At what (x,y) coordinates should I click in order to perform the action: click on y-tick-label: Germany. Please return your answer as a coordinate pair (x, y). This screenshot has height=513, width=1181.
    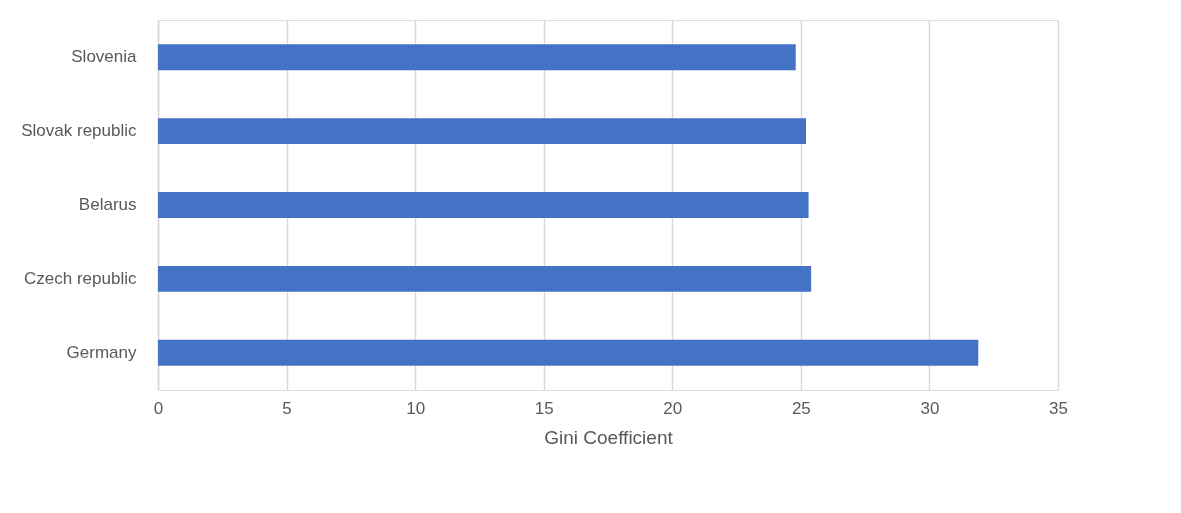
    Looking at the image, I should click on (101, 352).